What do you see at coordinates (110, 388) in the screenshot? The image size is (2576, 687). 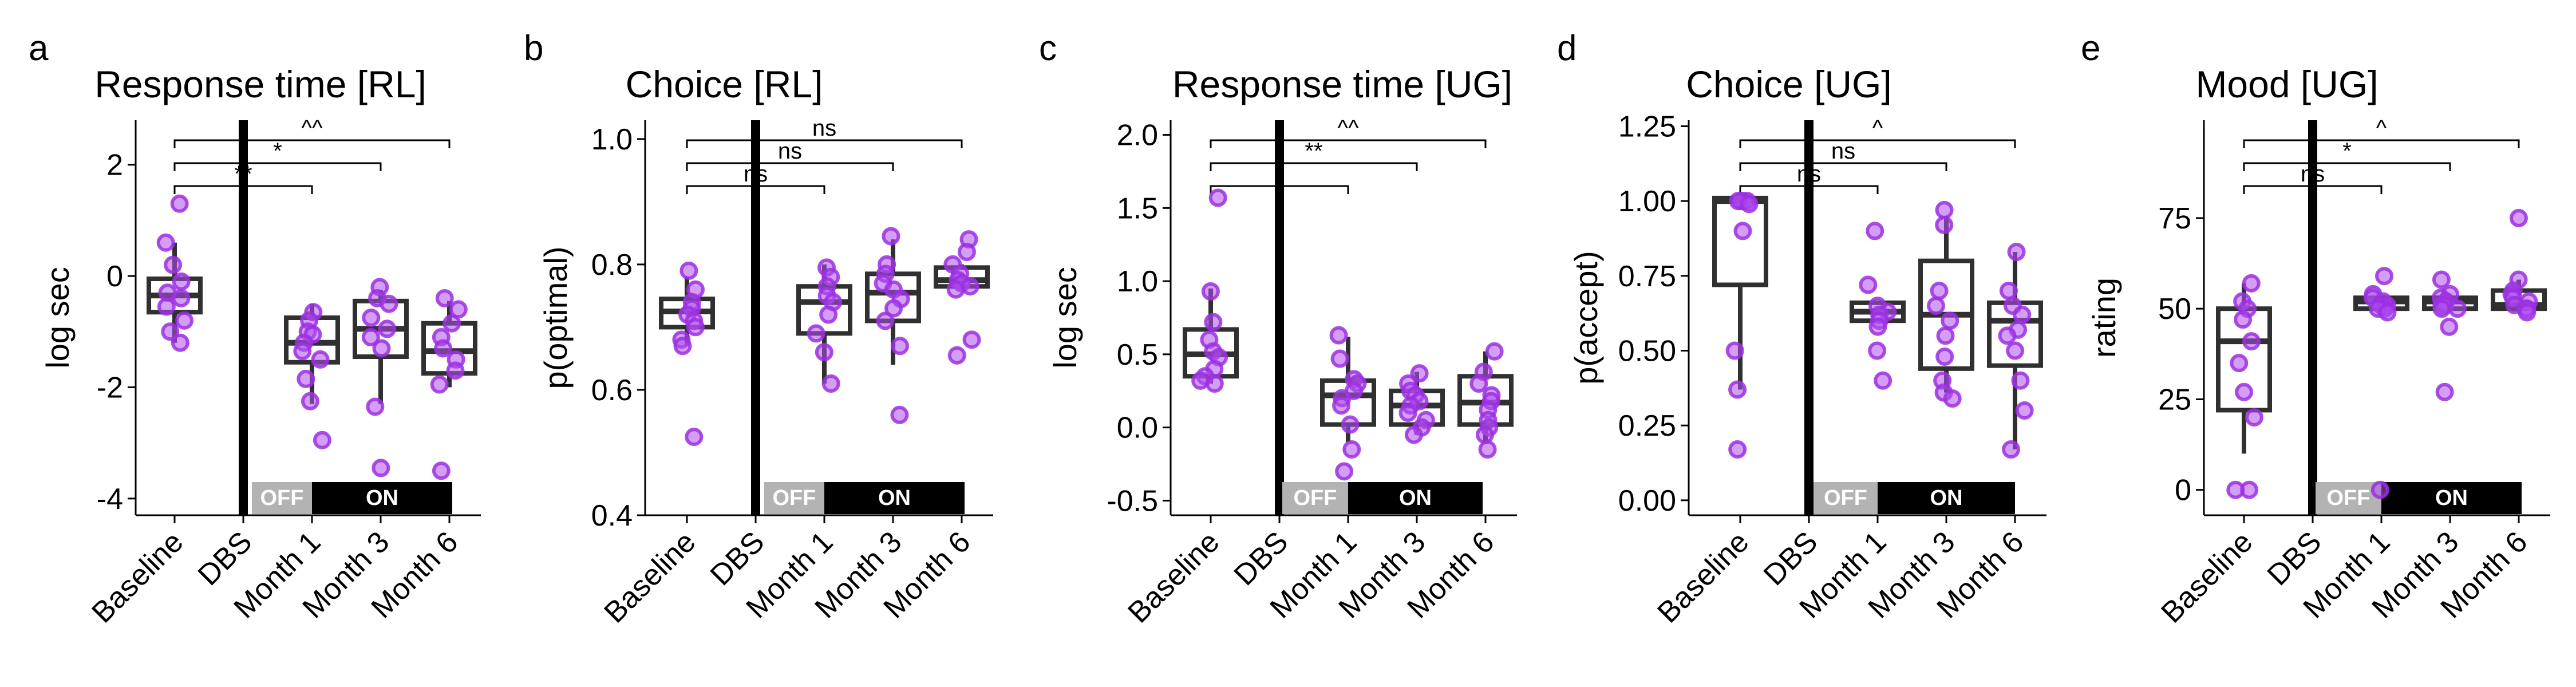 I see `y-tick-label: -2` at bounding box center [110, 388].